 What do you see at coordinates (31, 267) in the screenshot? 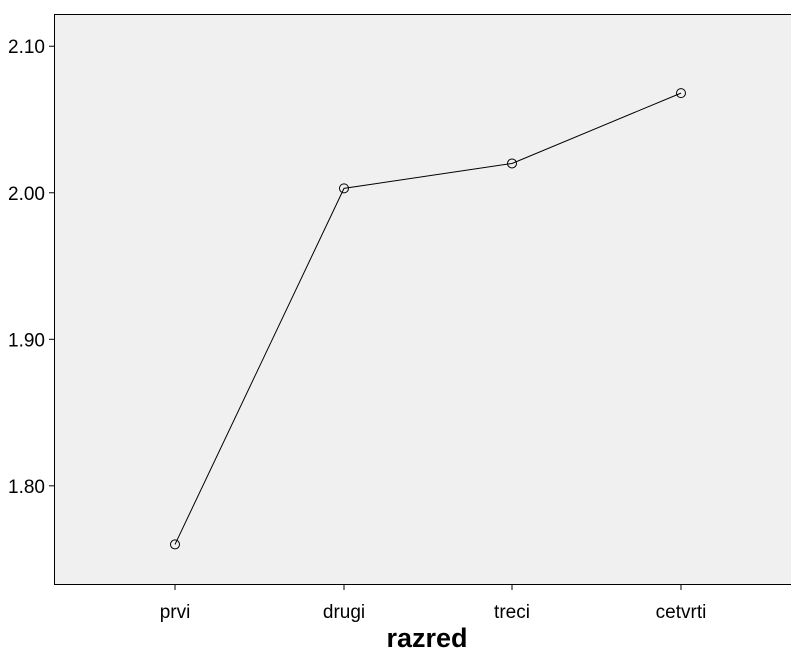
I see `y-axis-ticks: 1.80 1.90 2.00 2.10` at bounding box center [31, 267].